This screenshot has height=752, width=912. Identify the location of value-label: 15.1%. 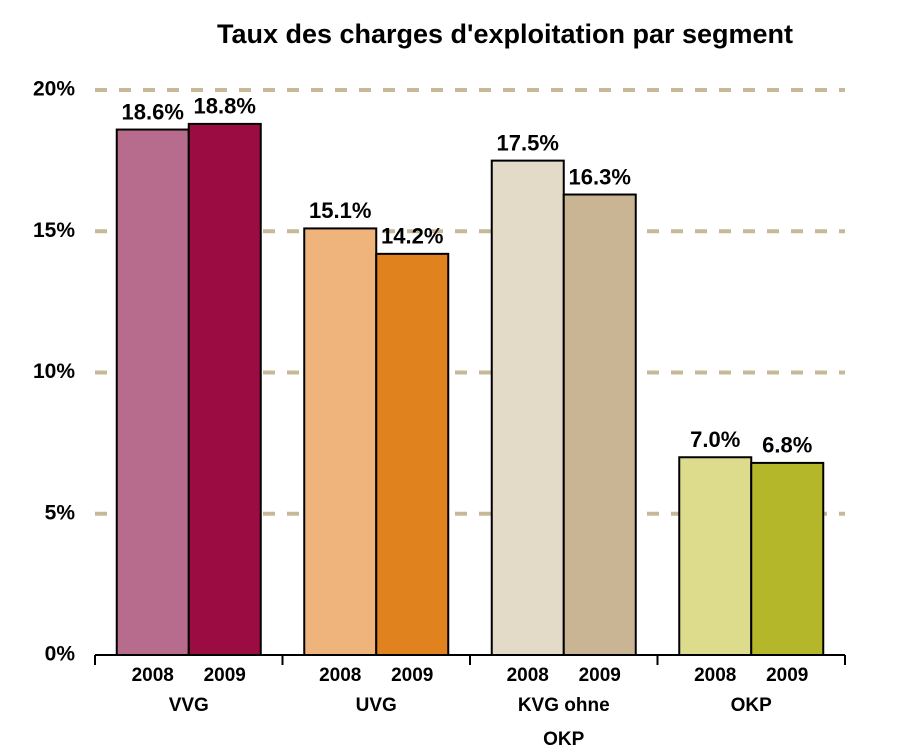
(340, 210).